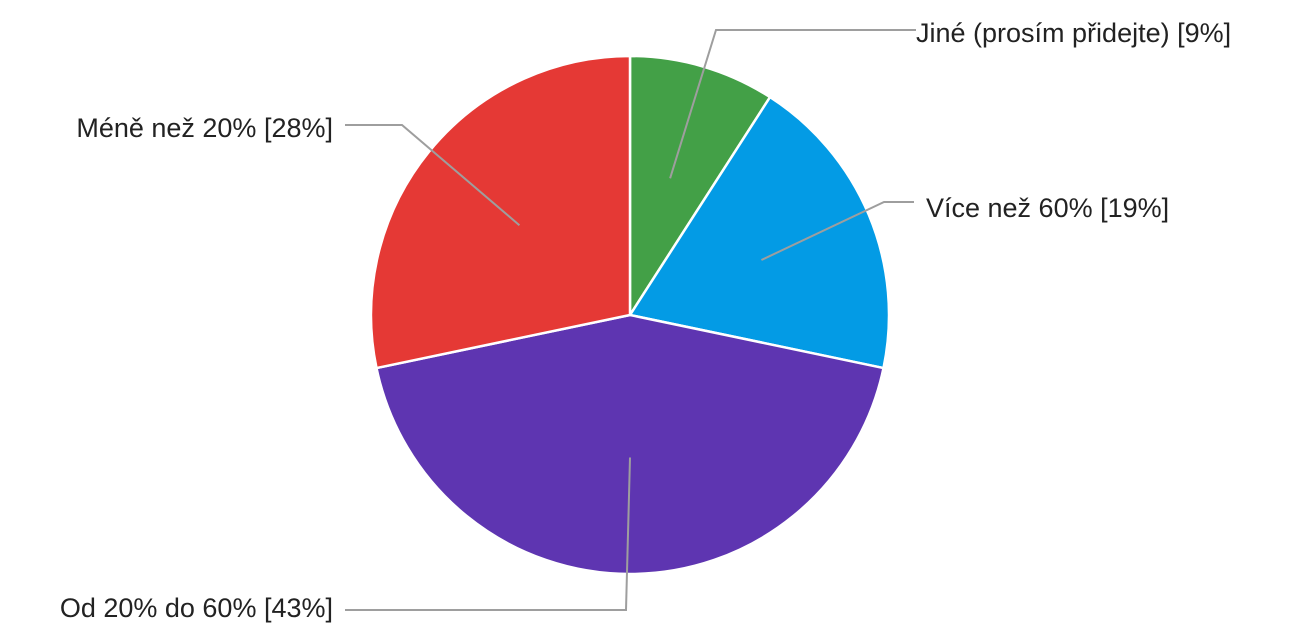 The image size is (1302, 633). What do you see at coordinates (1073, 33) in the screenshot?
I see `slice-label-jine: Jiné (prosím přidejte) [9%]` at bounding box center [1073, 33].